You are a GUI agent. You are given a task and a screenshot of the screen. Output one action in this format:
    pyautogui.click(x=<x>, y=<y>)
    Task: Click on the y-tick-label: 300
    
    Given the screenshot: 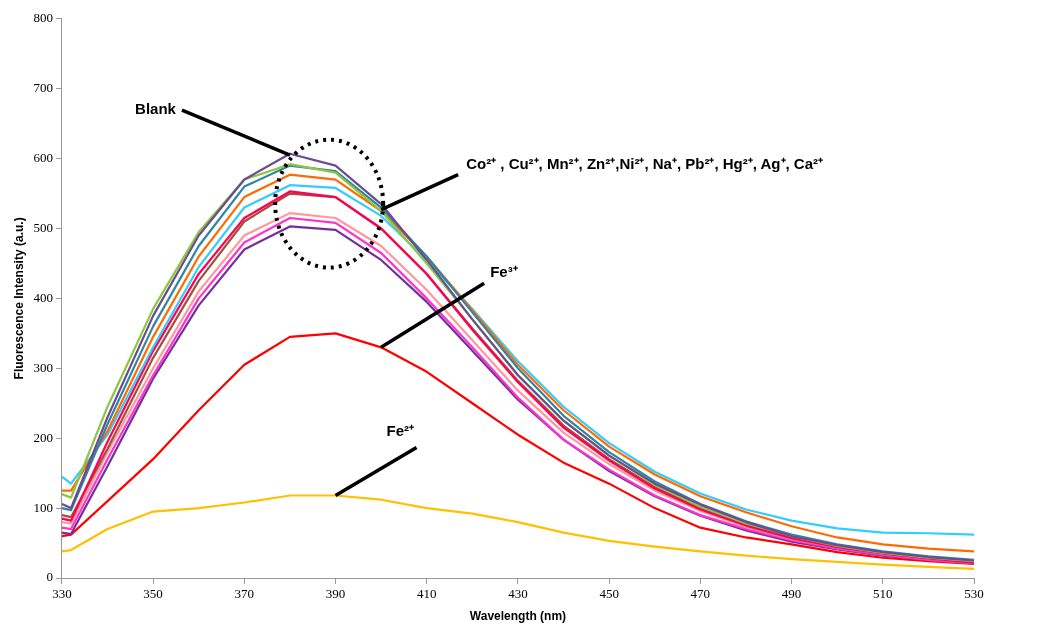 What is the action you would take?
    pyautogui.click(x=43, y=367)
    